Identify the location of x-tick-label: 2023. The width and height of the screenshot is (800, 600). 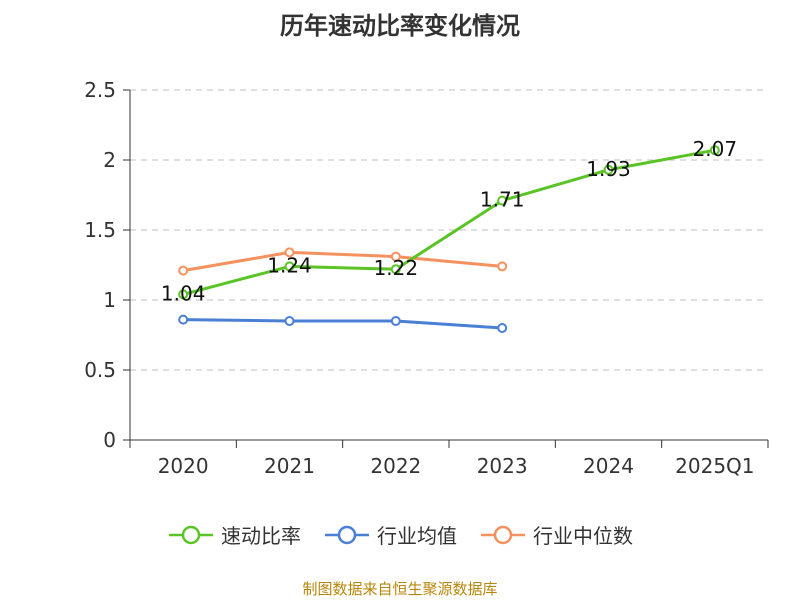
(502, 466).